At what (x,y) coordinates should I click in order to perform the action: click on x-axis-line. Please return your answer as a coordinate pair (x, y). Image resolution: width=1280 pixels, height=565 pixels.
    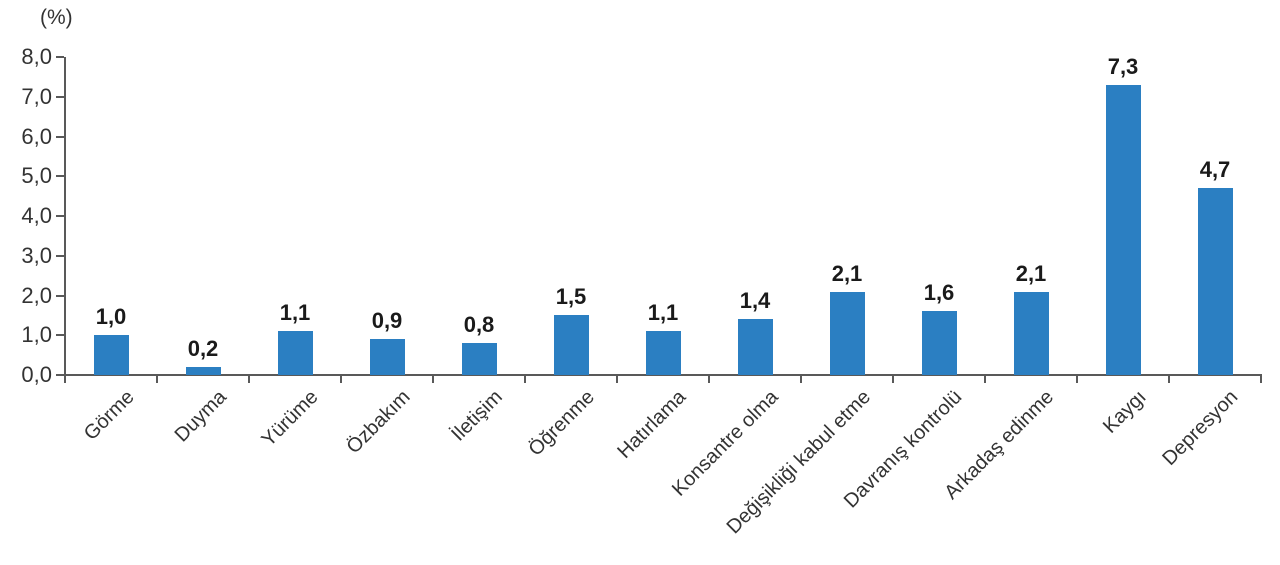
    Looking at the image, I should click on (663, 375).